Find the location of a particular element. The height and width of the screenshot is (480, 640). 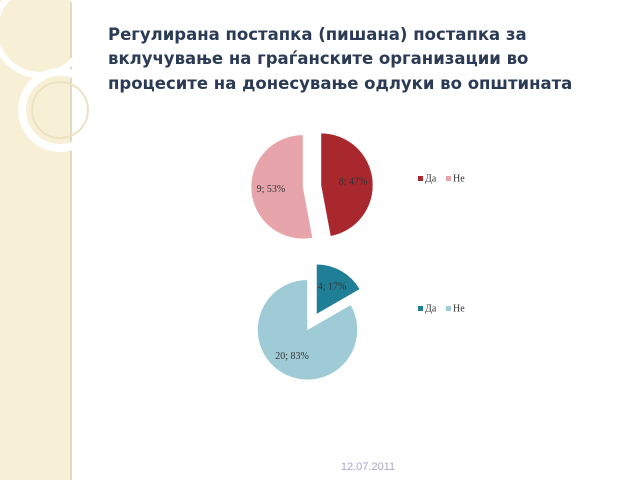

data-label: 4; 17% is located at coordinates (332, 287).